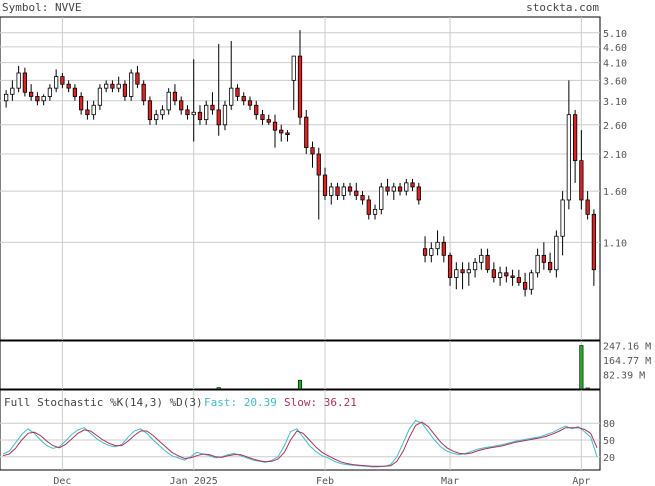 This screenshot has width=655, height=486. I want to click on stochastic-lines-group, so click(300, 443).